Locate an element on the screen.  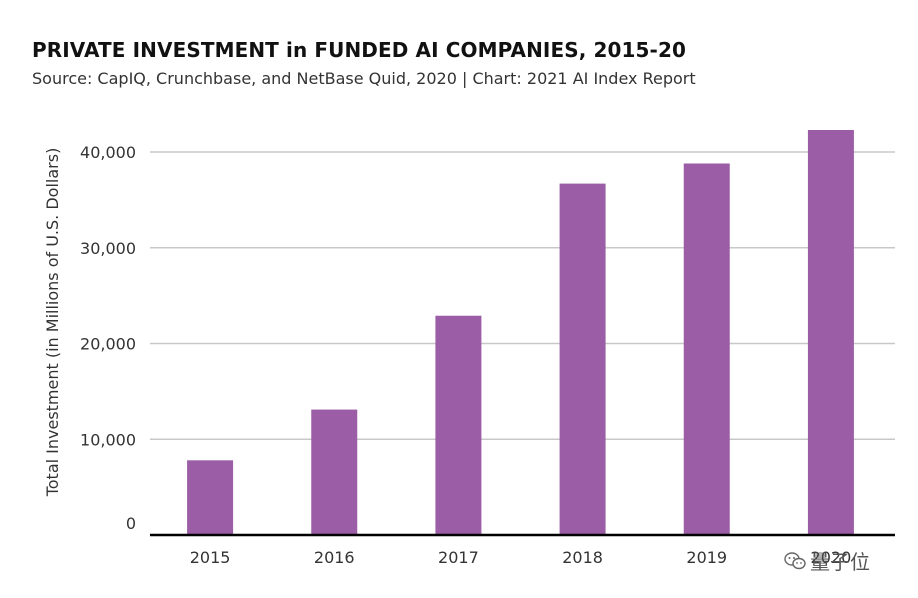
bar-2018 is located at coordinates (582, 359).